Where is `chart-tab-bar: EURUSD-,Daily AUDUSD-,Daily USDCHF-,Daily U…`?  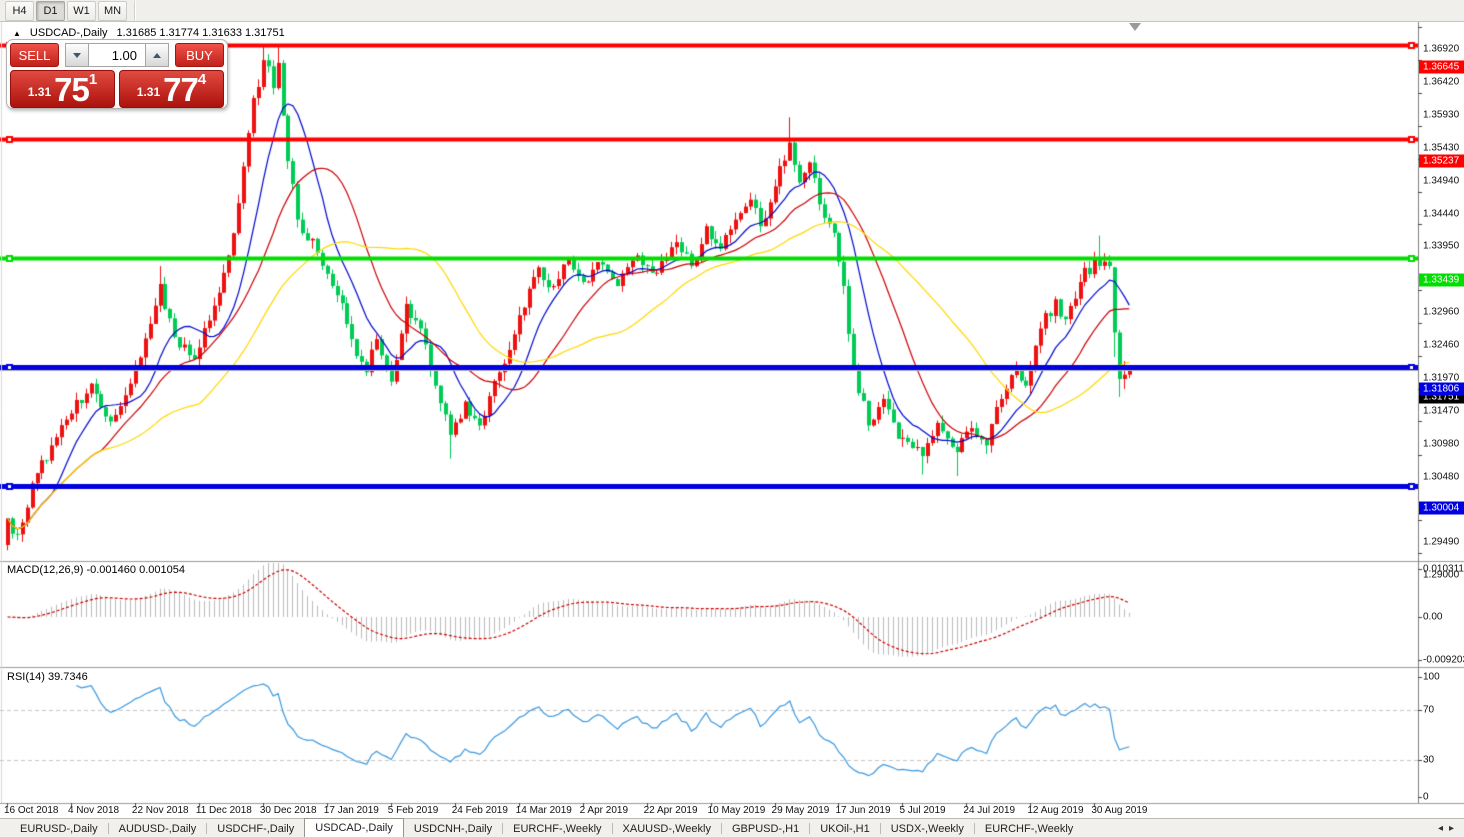 chart-tab-bar: EURUSD-,Daily AUDUSD-,Daily USDCHF-,Daily U… is located at coordinates (732, 827).